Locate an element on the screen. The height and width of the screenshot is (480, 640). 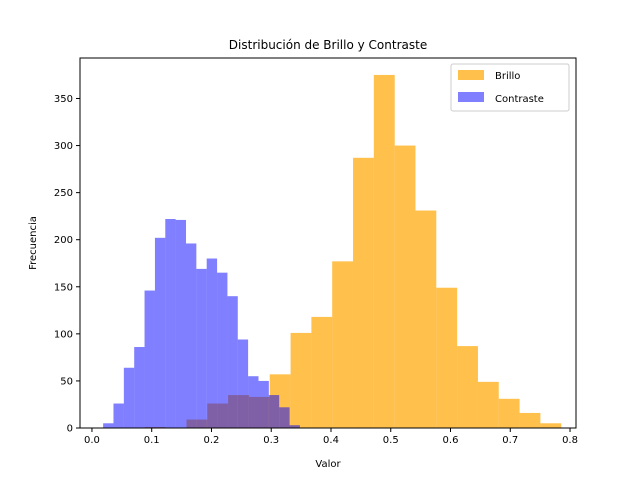
chart-title: Distribución de Brillo y Contraste is located at coordinates (328, 45).